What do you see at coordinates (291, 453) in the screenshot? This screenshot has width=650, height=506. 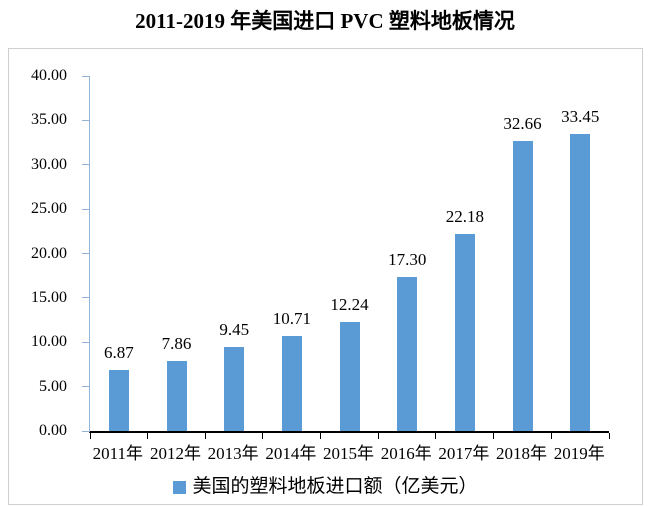 I see `x-axis-label-2014: 2014年` at bounding box center [291, 453].